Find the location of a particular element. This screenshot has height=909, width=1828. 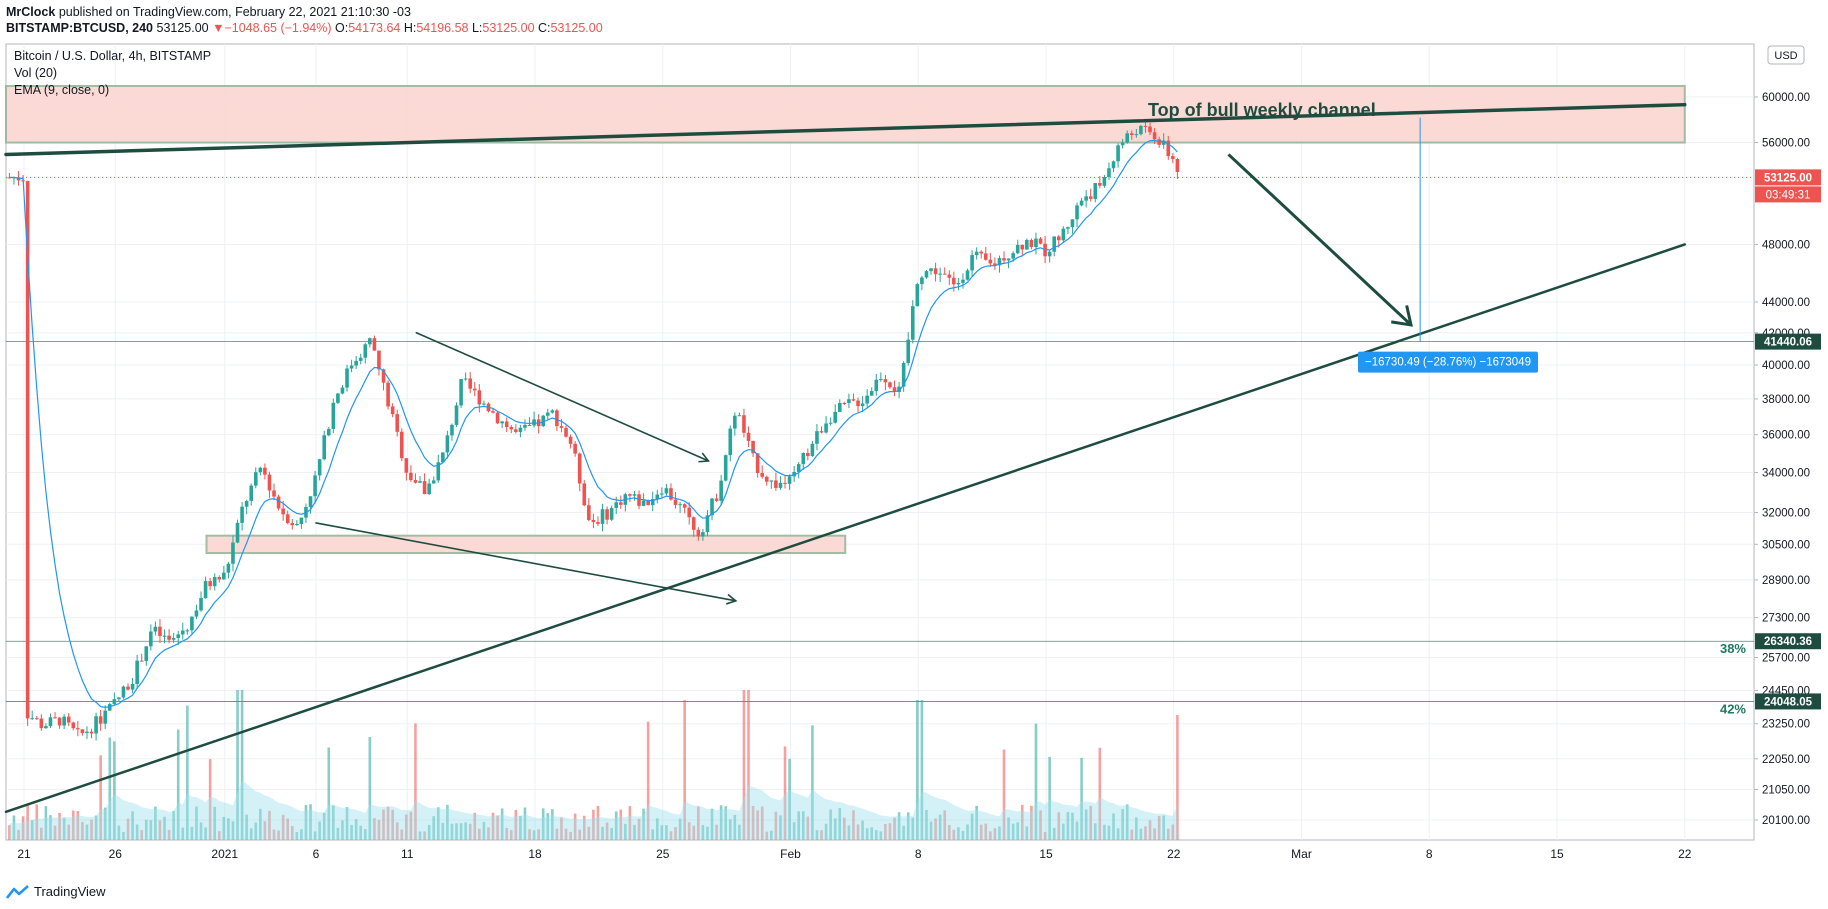

measure-box is located at coordinates (1448, 362).